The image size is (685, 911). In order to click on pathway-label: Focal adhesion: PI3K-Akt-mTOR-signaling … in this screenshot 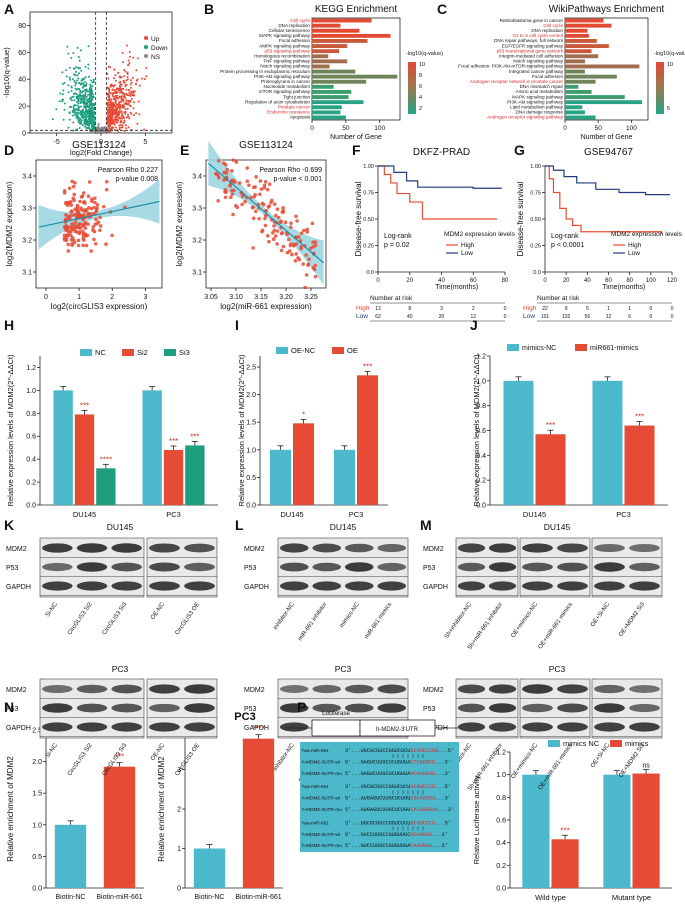, I will do `click(511, 66)`.